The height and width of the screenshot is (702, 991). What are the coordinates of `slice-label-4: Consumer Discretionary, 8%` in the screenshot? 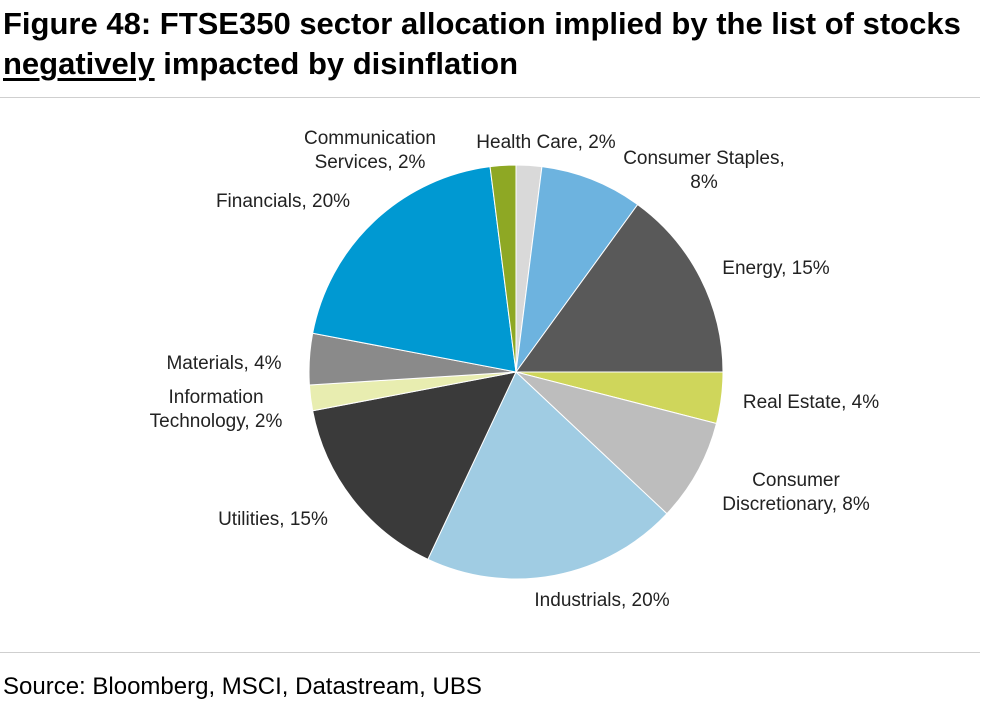 It's located at (796, 492).